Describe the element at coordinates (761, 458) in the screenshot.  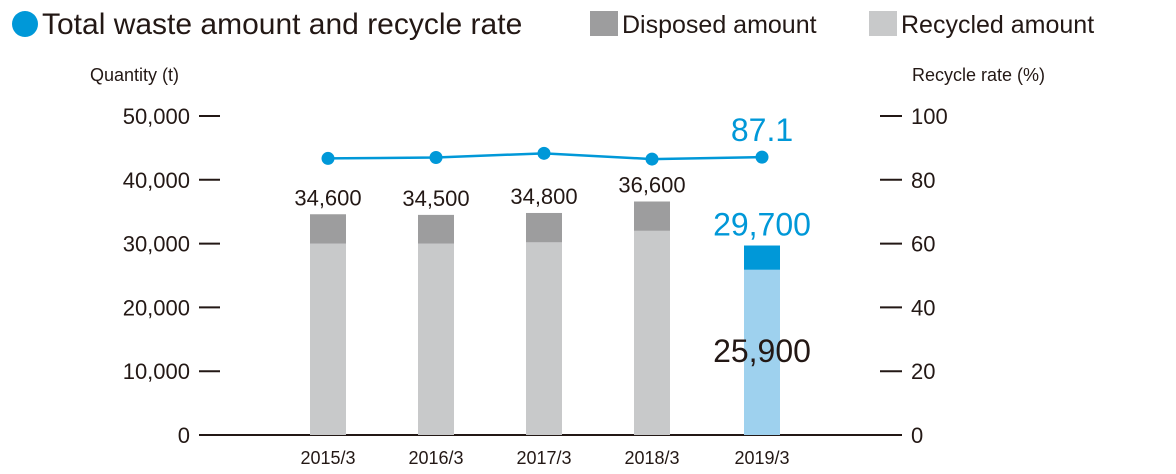
I see `x-tick-label: 2019/3` at that location.